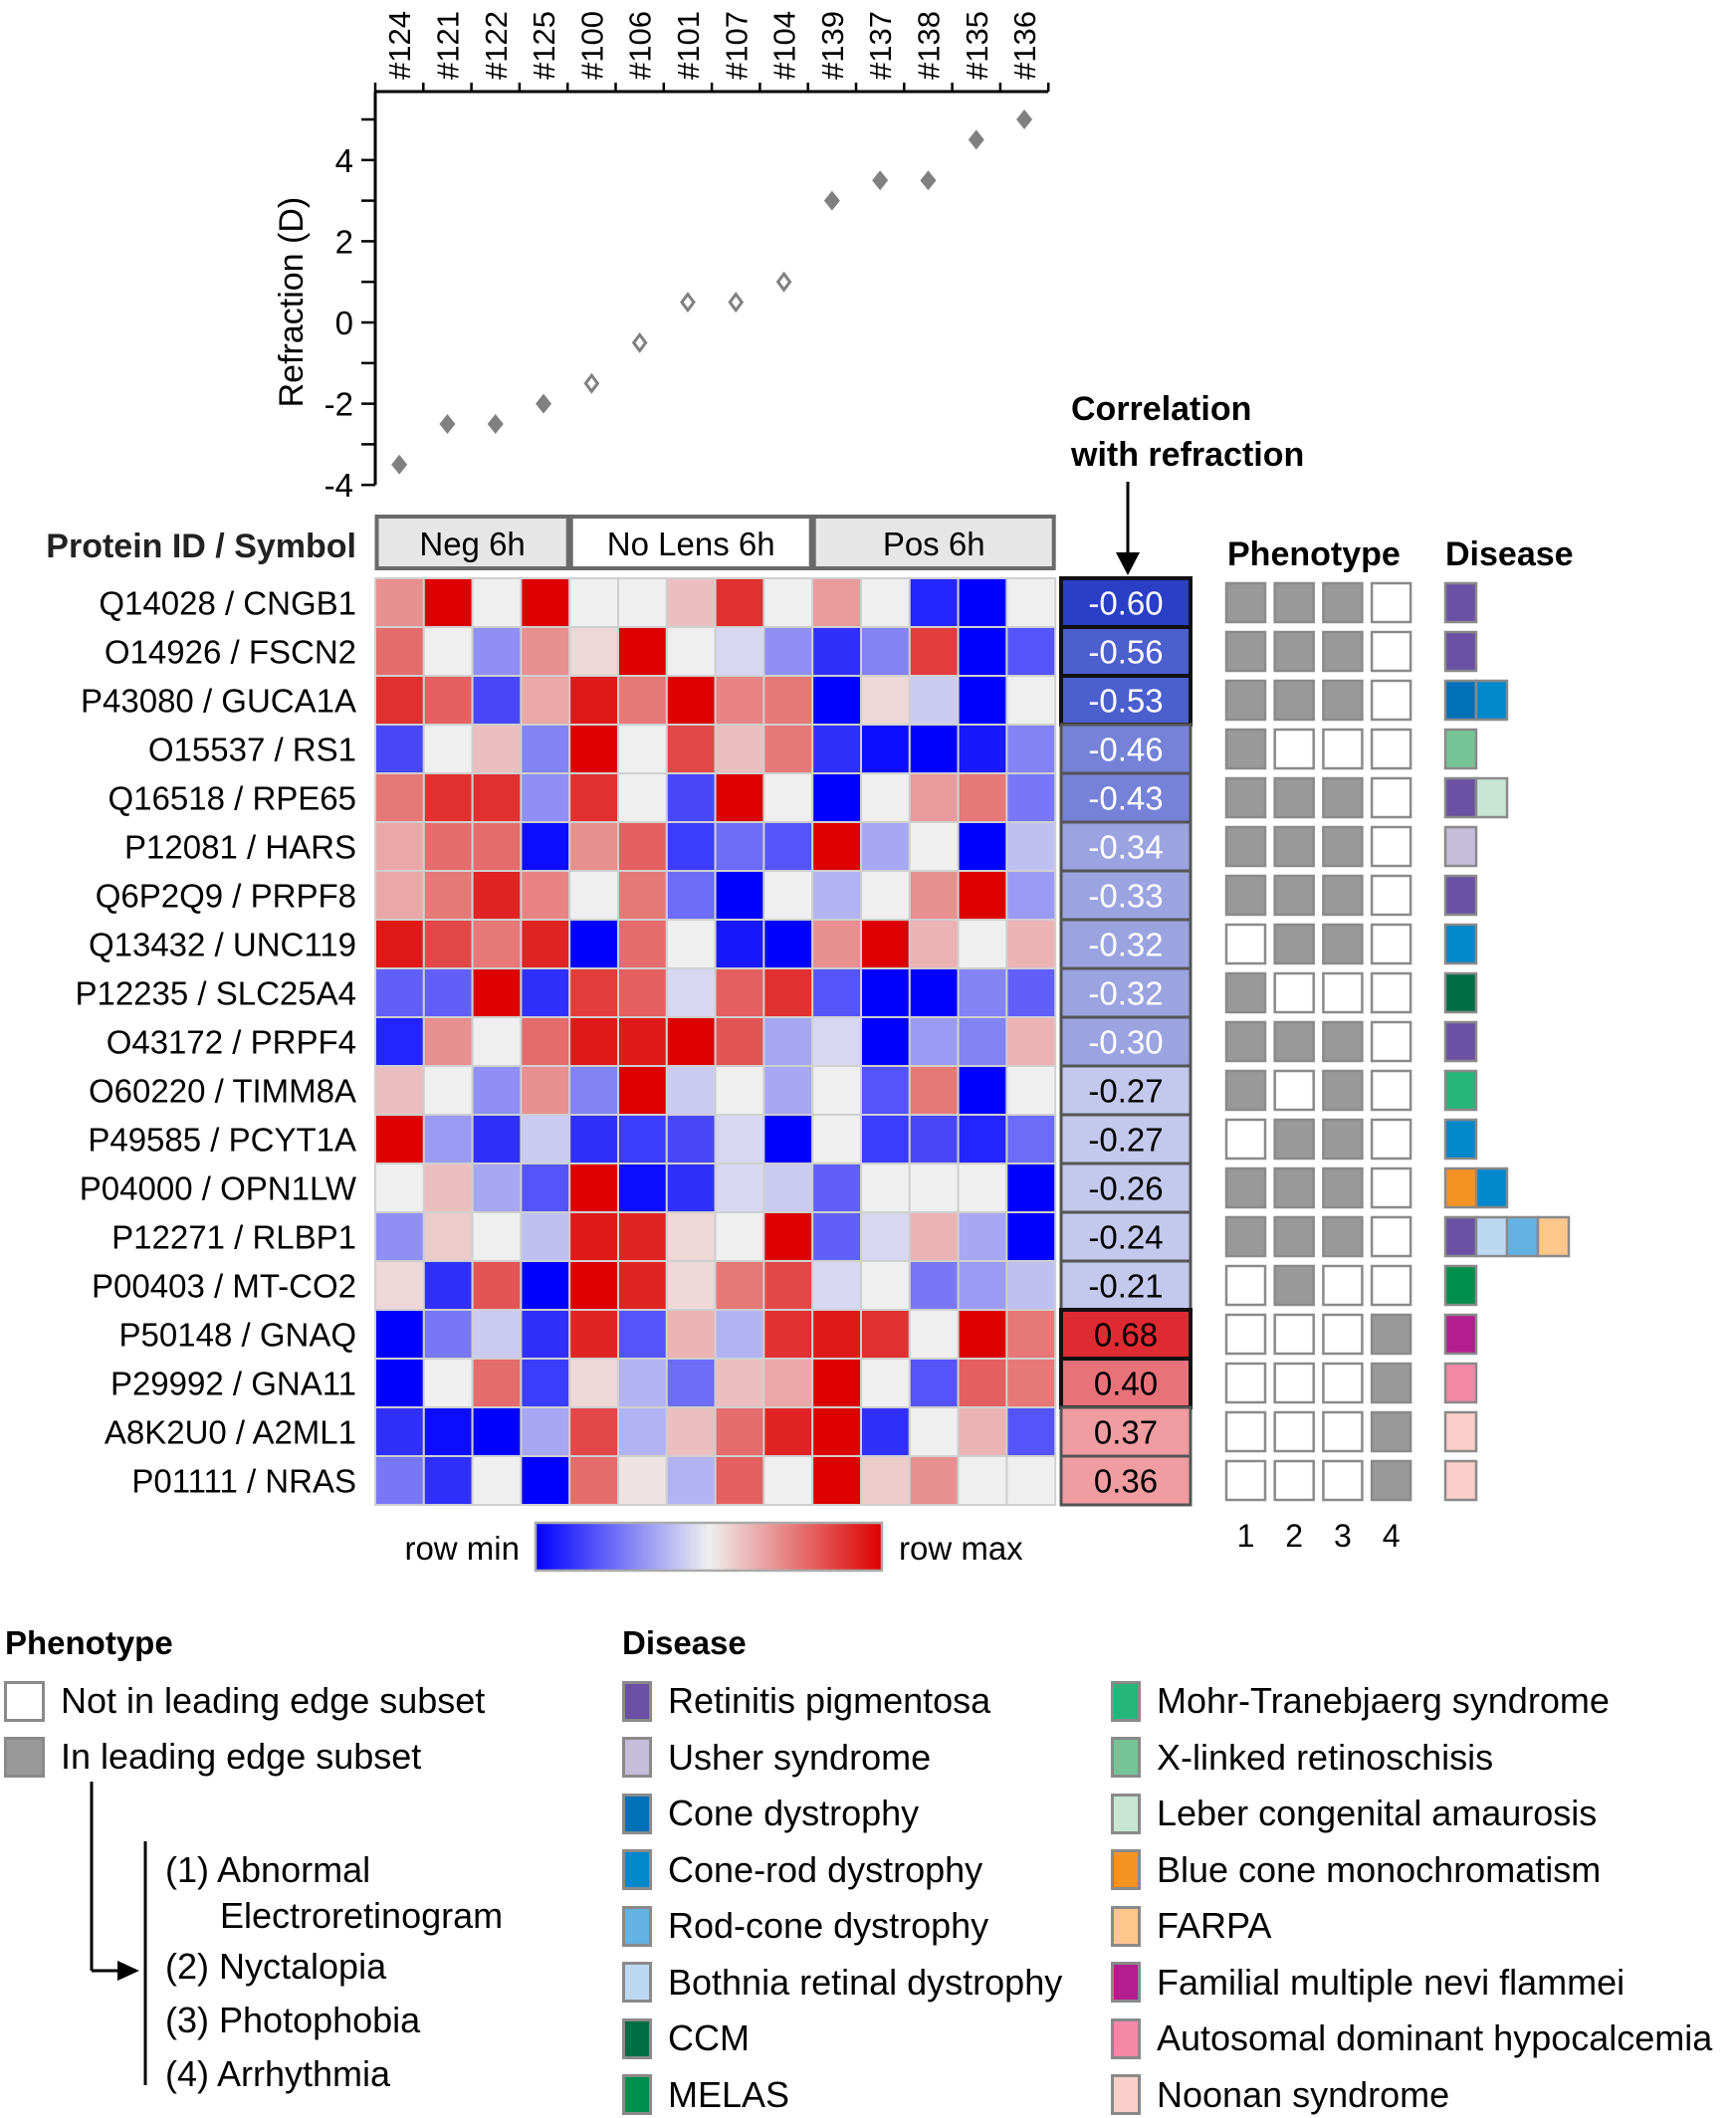 The height and width of the screenshot is (2118, 1736). Describe the element at coordinates (544, 45) in the screenshot. I see `x-tick-label: #125` at that location.